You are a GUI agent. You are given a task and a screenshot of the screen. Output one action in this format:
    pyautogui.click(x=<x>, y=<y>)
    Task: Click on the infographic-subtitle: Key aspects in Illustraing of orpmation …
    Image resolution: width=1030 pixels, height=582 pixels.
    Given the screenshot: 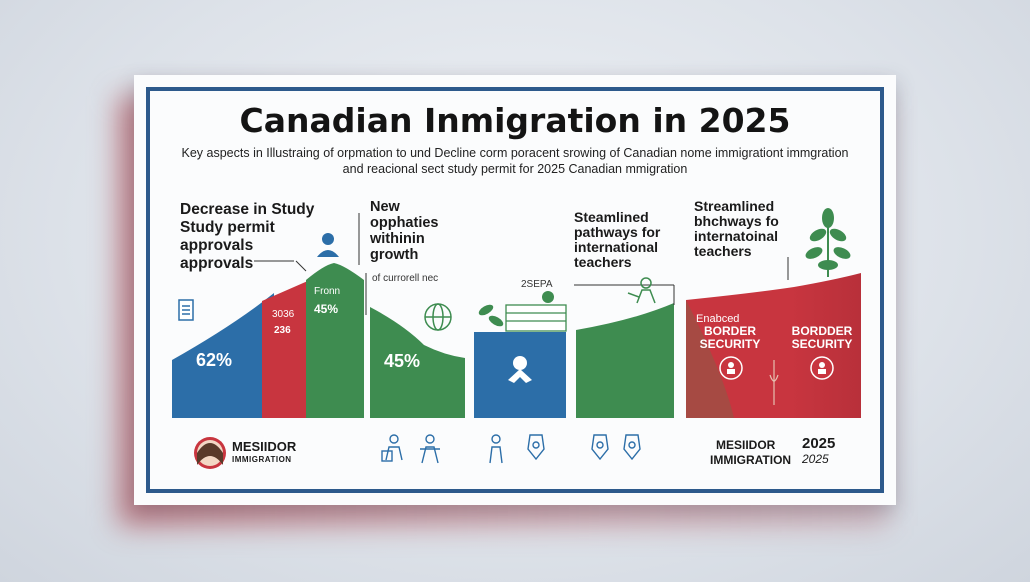 What is the action you would take?
    pyautogui.click(x=515, y=161)
    